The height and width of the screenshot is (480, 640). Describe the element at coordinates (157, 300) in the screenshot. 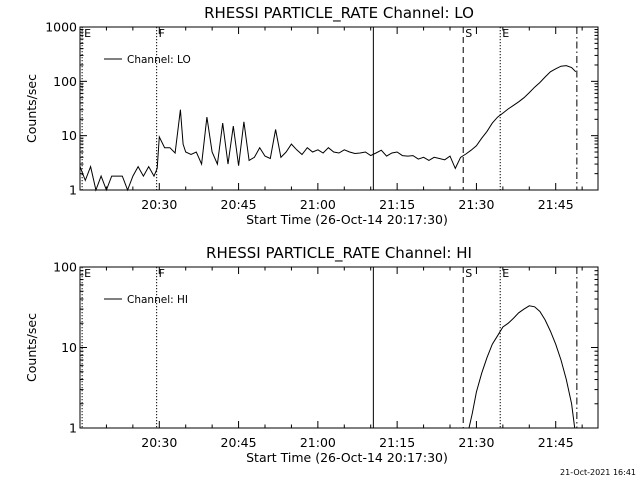

I see `hi-legend-label: Channel: HI` at that location.